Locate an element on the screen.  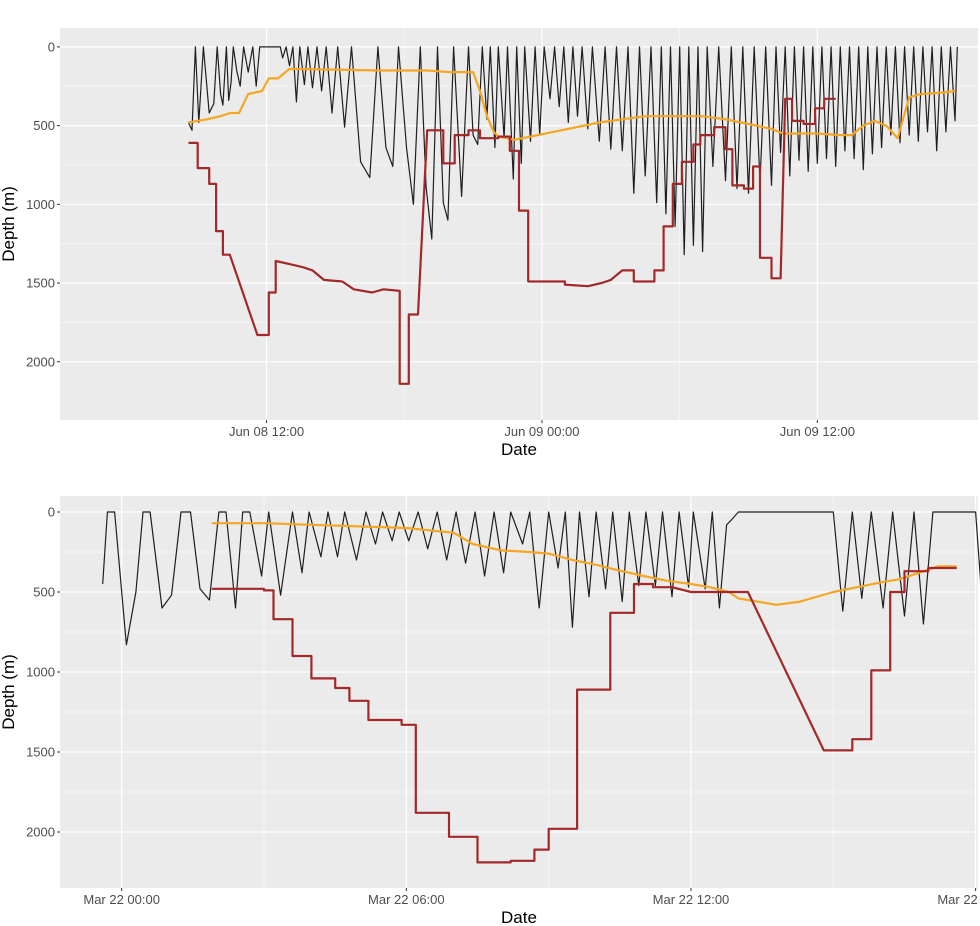
x-tick-label: Mar 22 12:00 is located at coordinates (691, 899).